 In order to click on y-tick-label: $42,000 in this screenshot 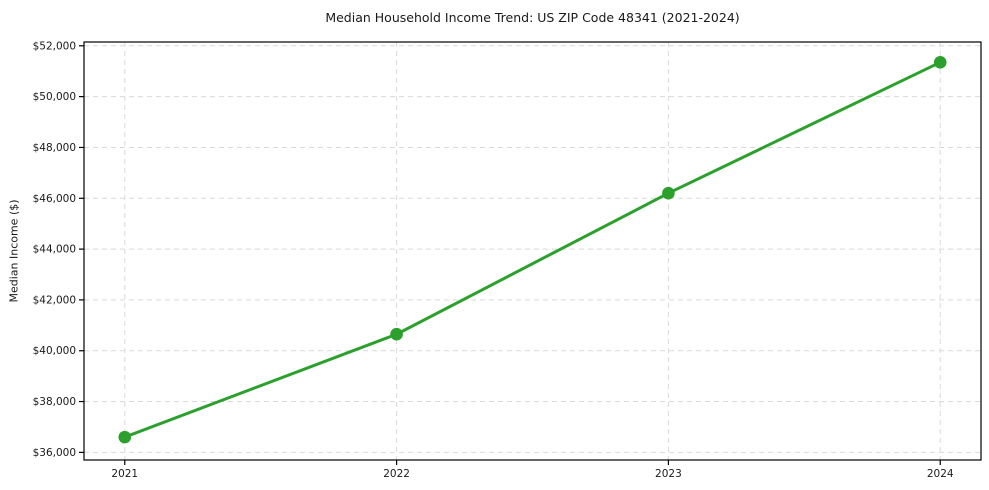, I will do `click(54, 300)`.